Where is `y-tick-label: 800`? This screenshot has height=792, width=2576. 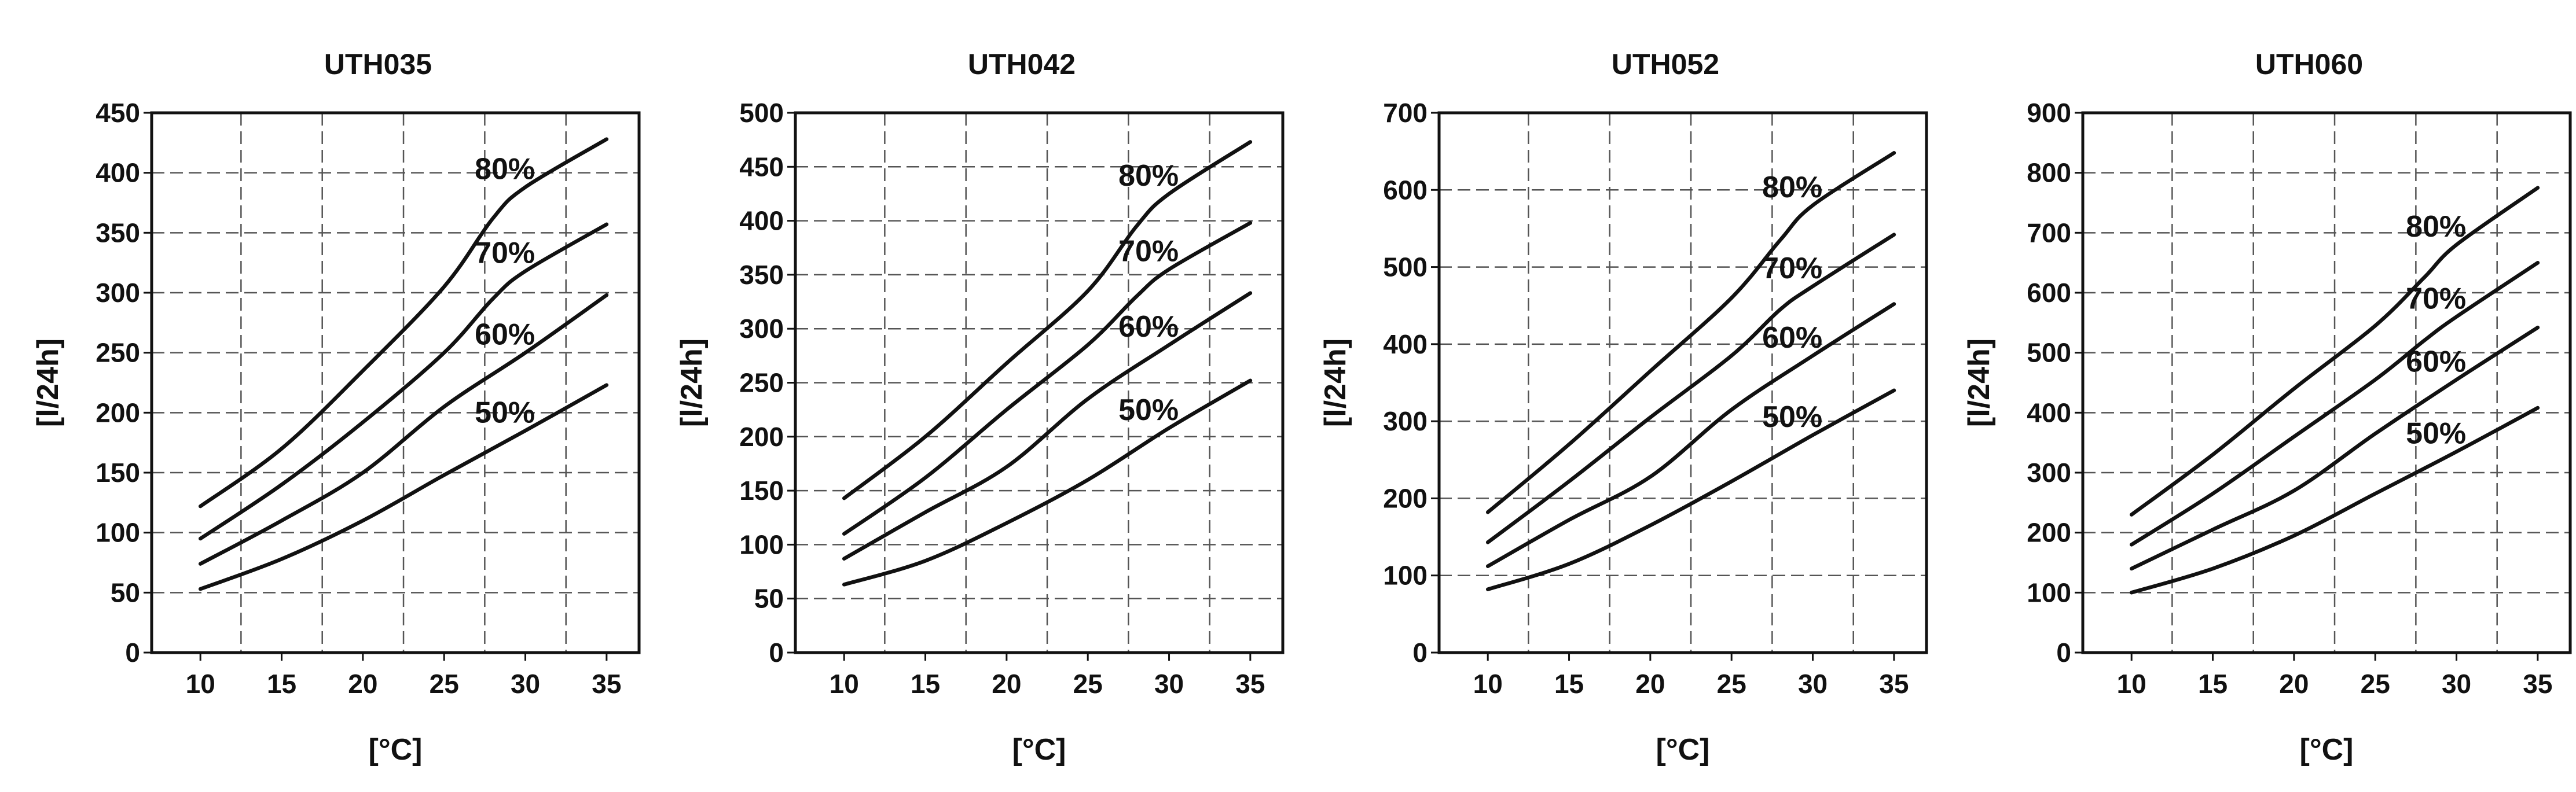
y-tick-label: 800 is located at coordinates (2049, 173).